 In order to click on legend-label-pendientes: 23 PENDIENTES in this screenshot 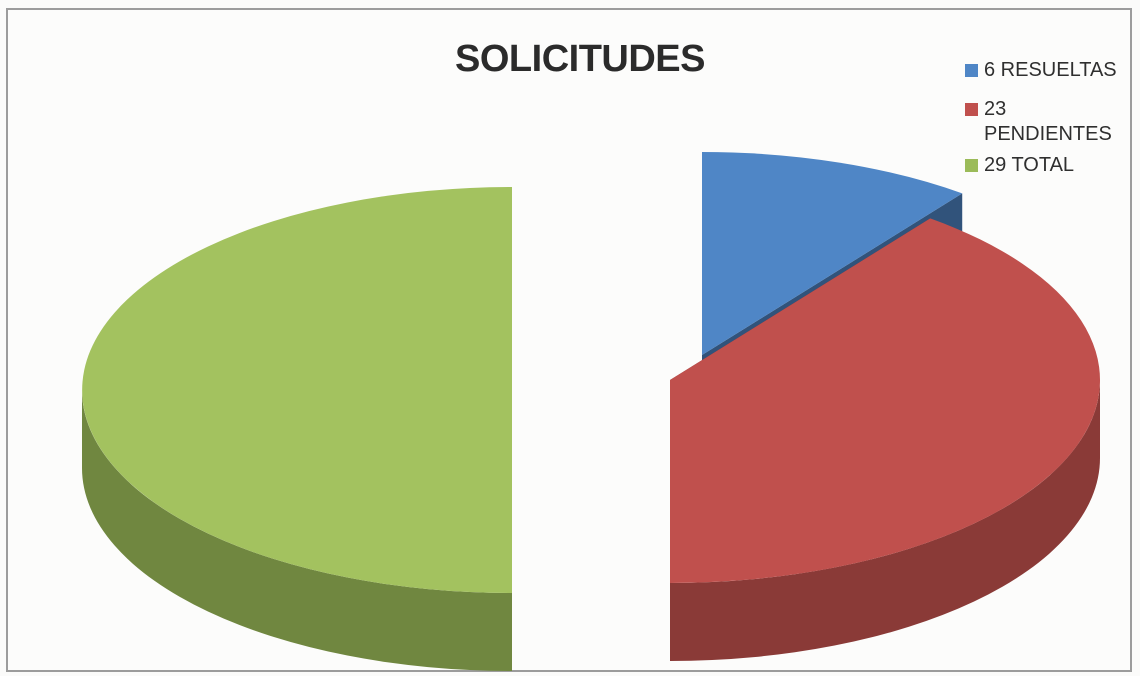, I will do `click(1048, 121)`.